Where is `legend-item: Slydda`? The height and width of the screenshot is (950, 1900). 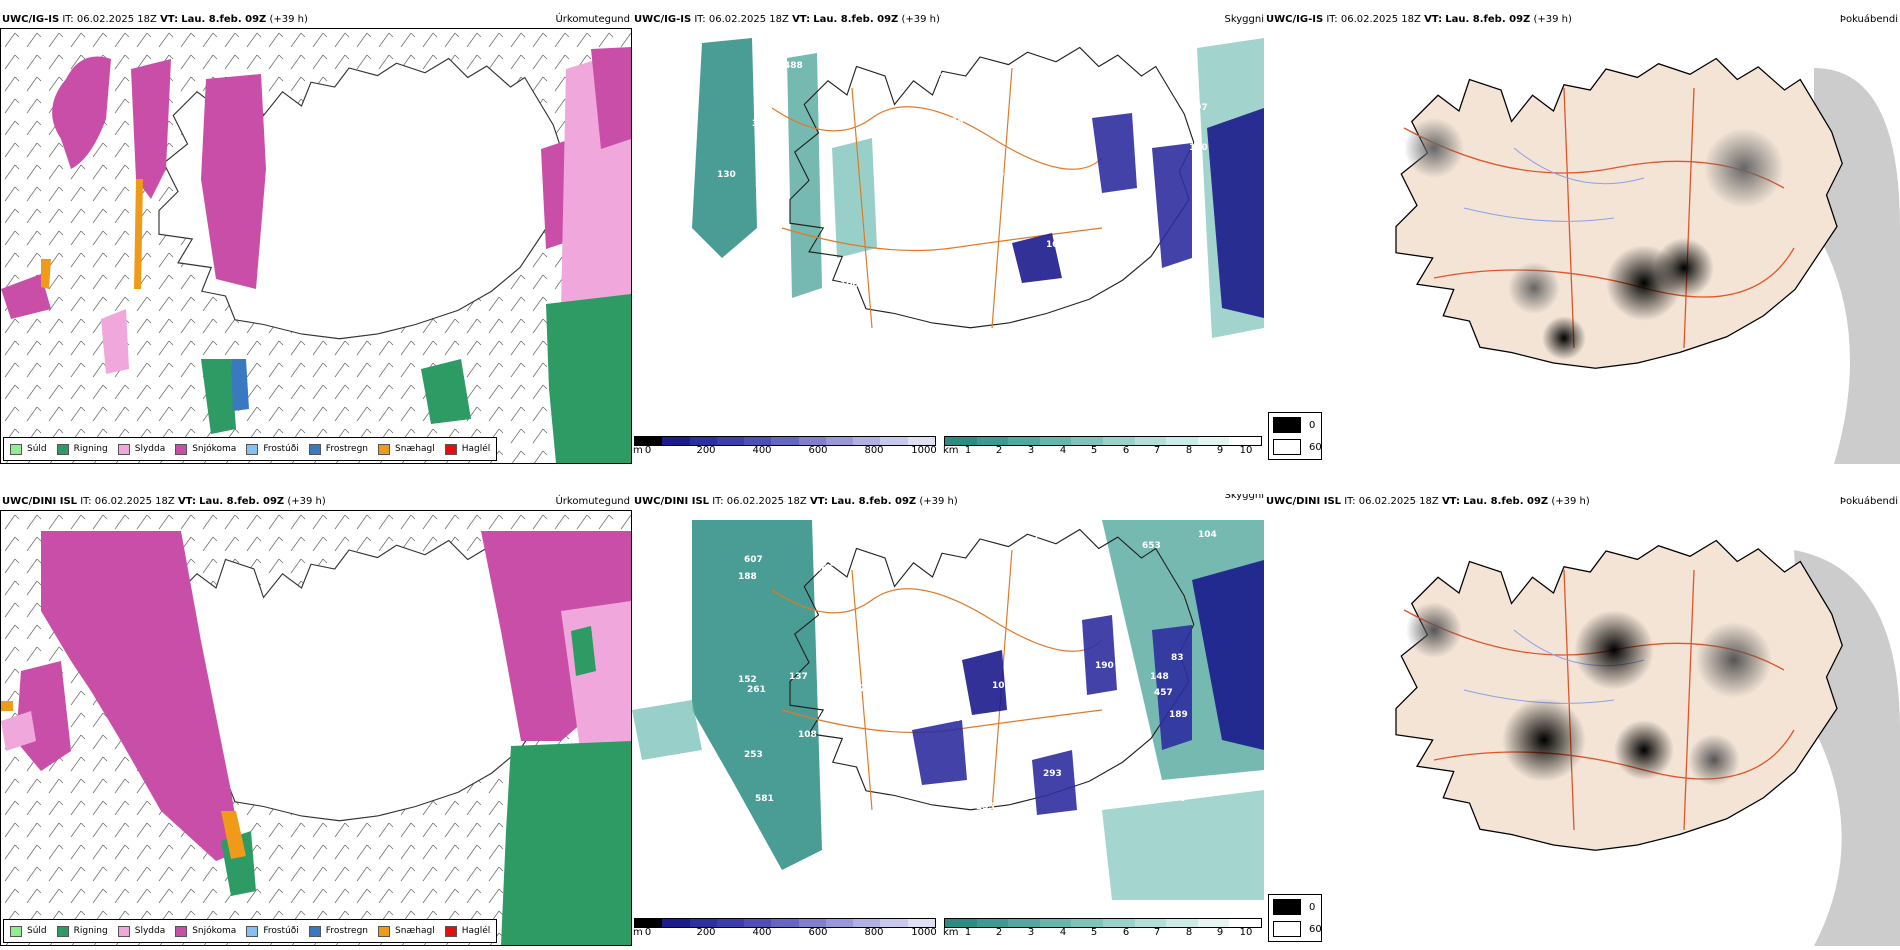 legend-item: Slydda is located at coordinates (141, 931).